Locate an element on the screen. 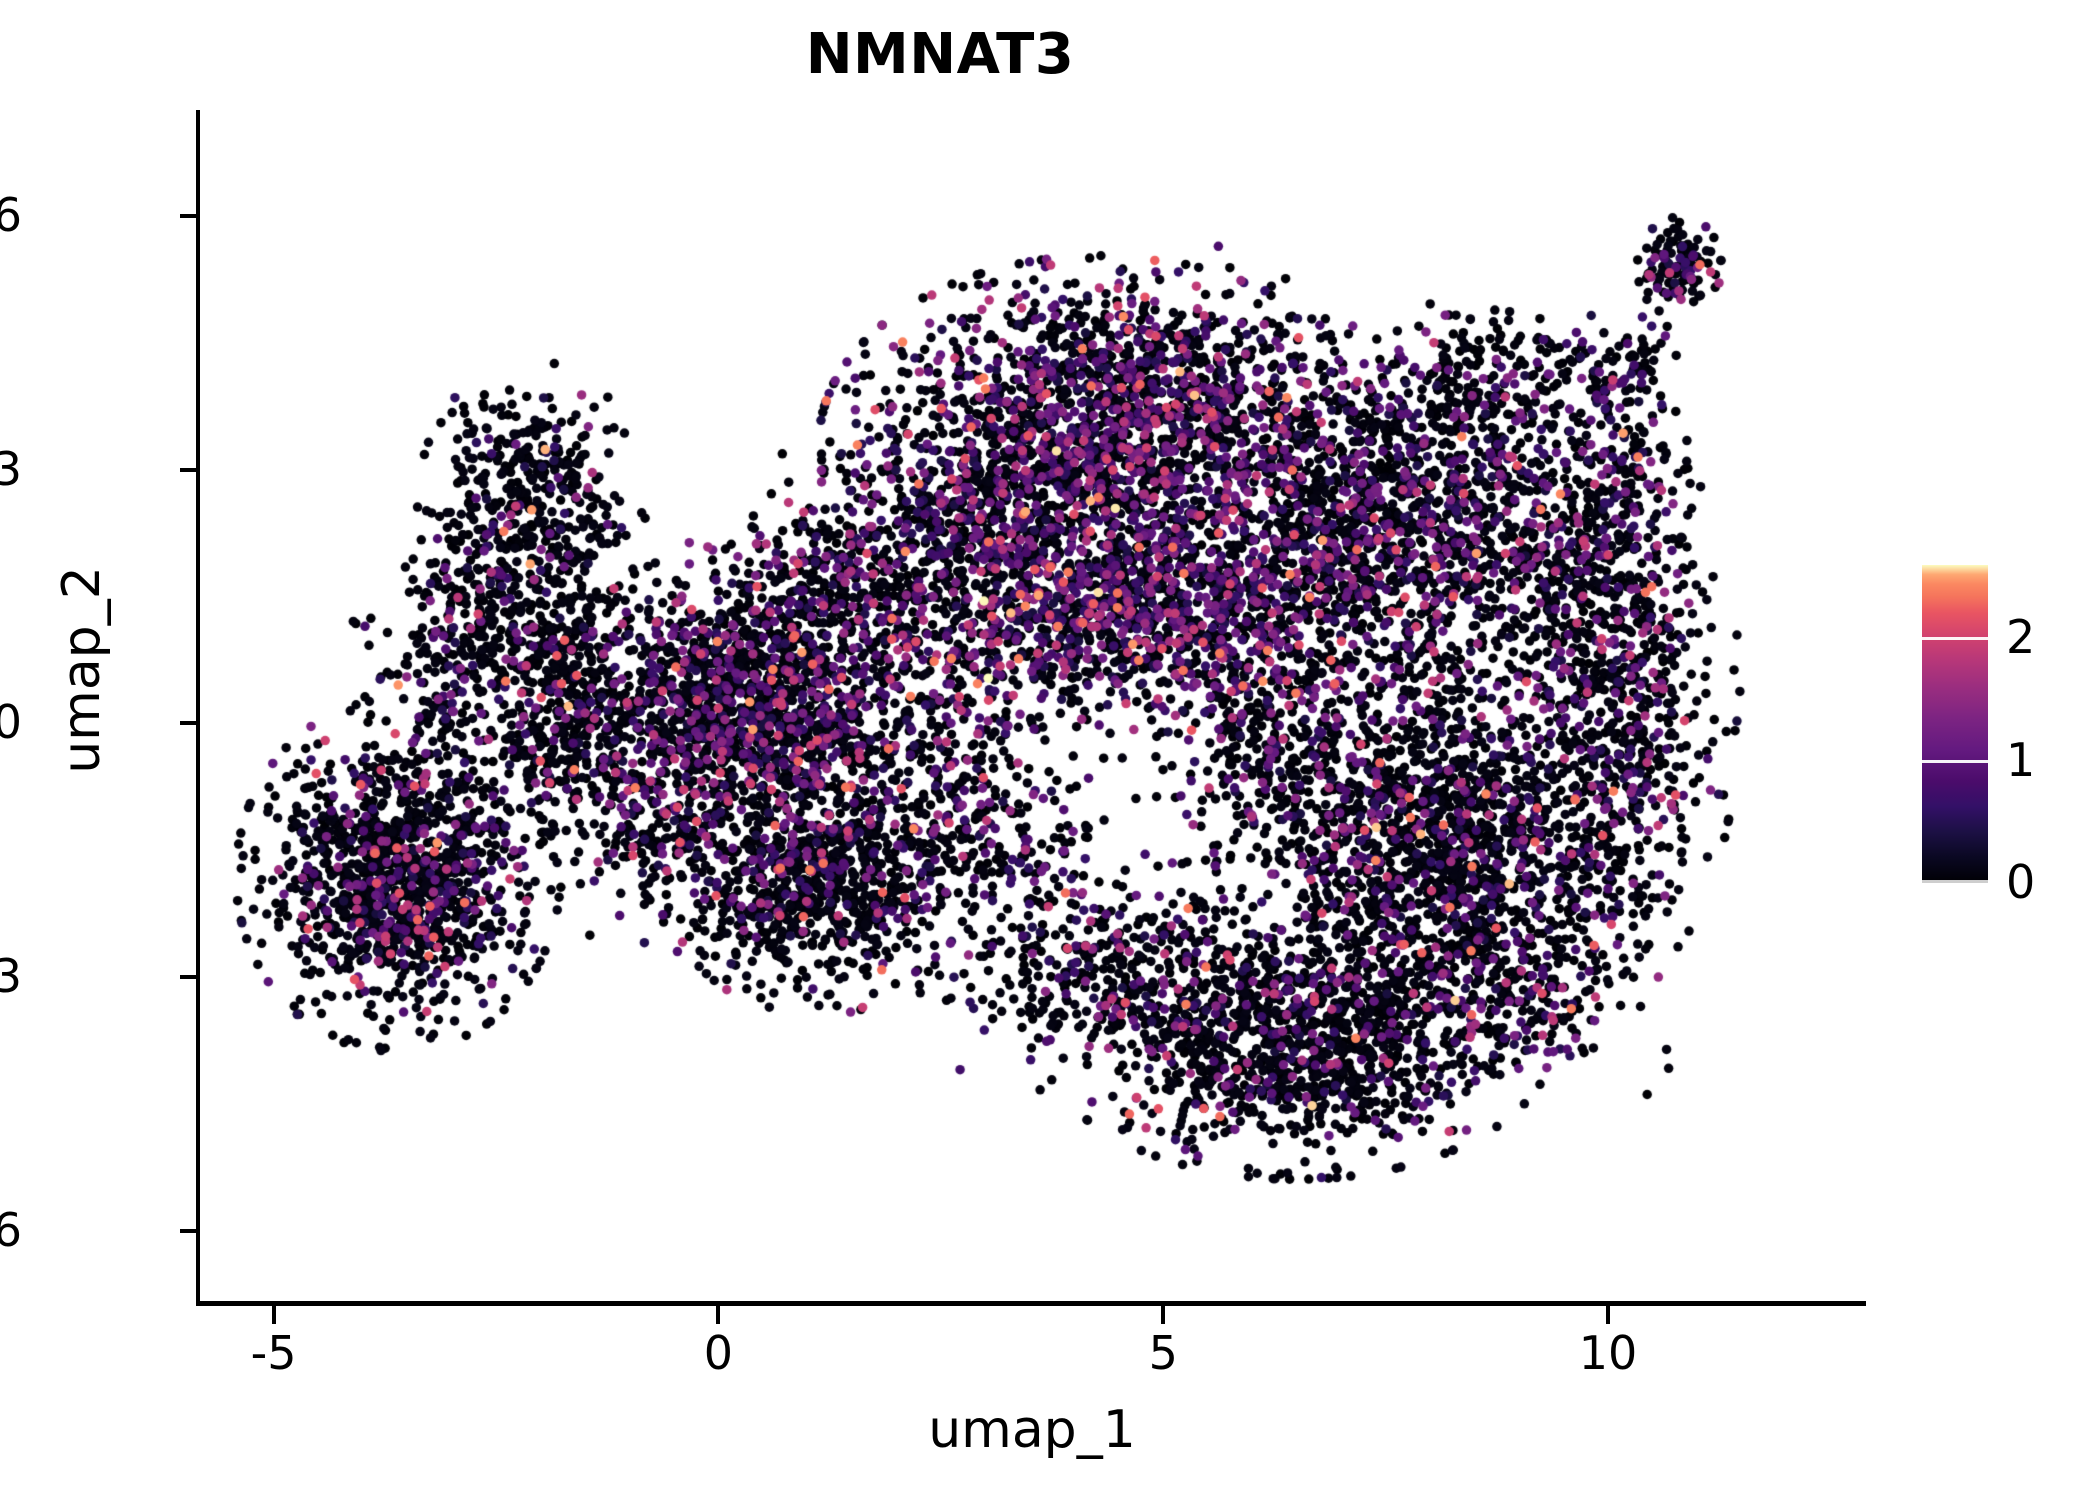 This screenshot has width=2100, height=1500. colorbar-gradient is located at coordinates (1955, 724).